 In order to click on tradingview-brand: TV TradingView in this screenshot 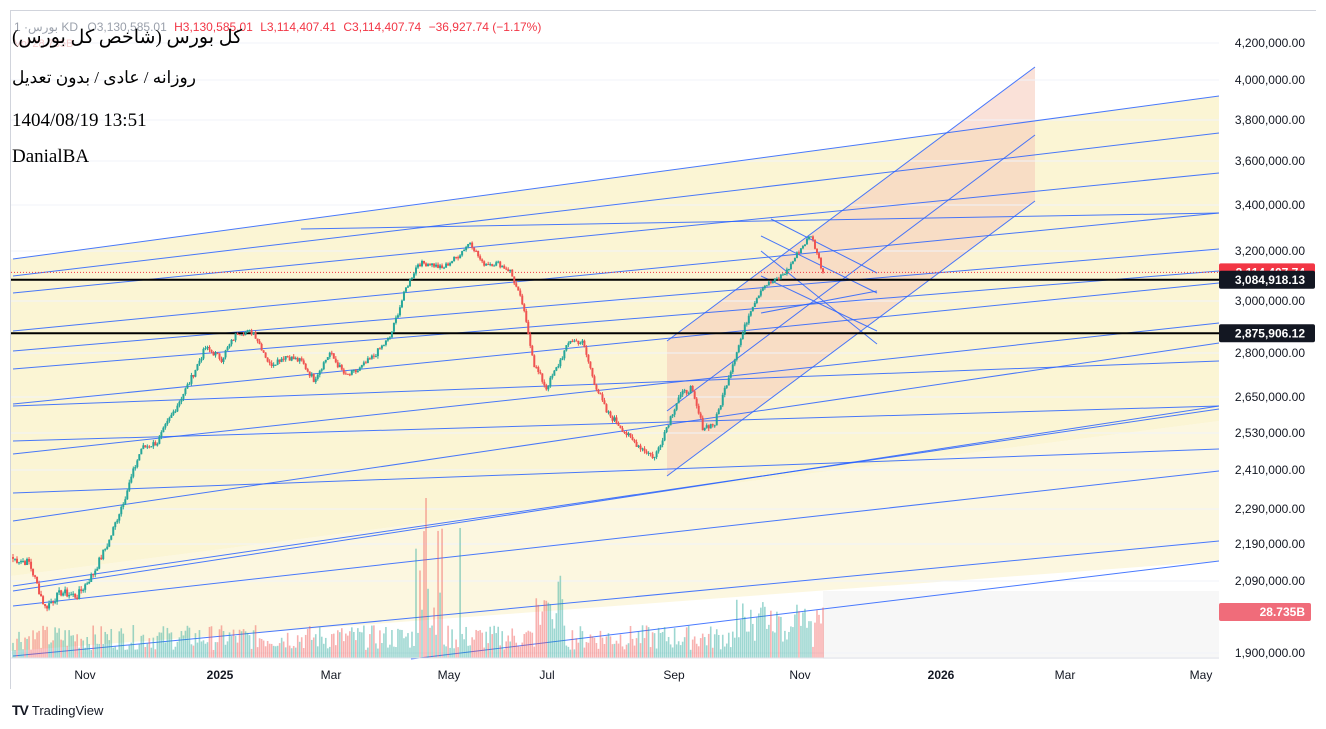, I will do `click(57, 710)`.